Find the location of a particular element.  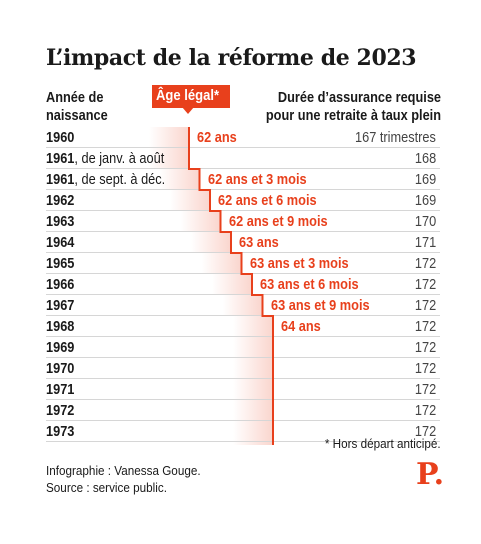

duration-header-line1: Durée d’assurance requise is located at coordinates (359, 98).